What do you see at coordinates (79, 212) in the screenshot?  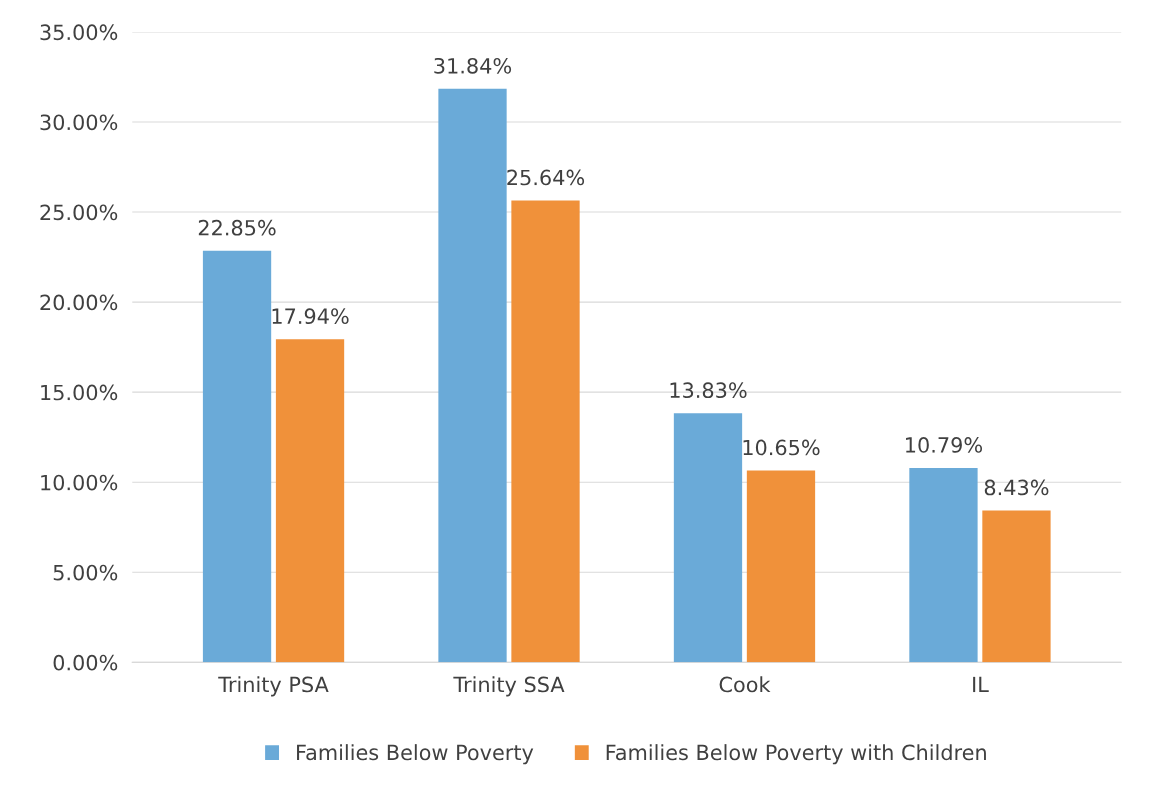 I see `y-tick-label: 25.00%` at bounding box center [79, 212].